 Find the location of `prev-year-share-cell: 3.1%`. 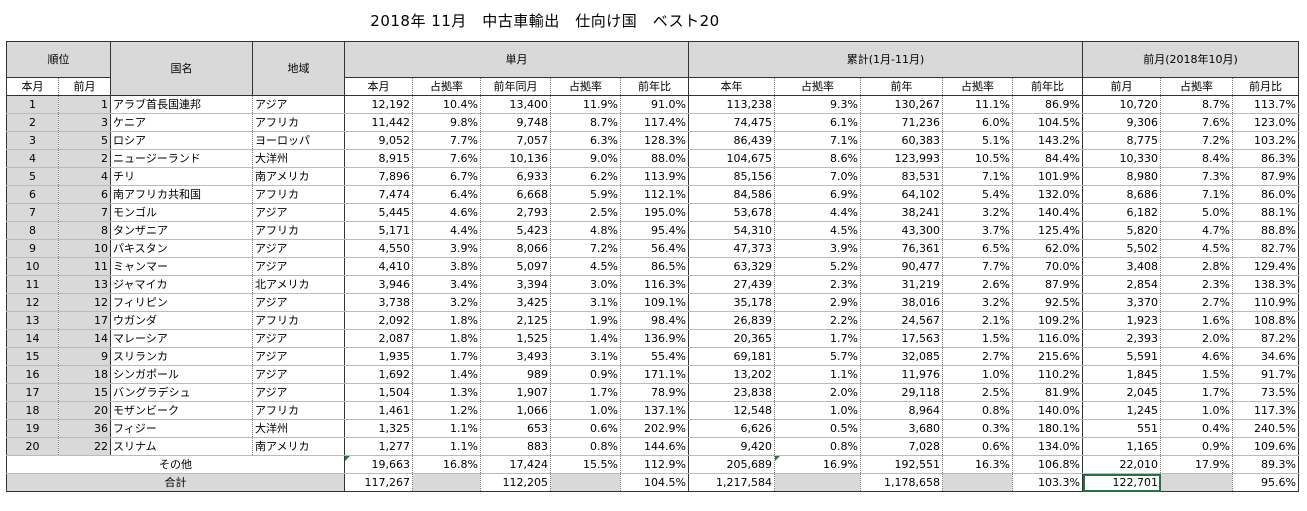

prev-year-share-cell: 3.1% is located at coordinates (585, 356).